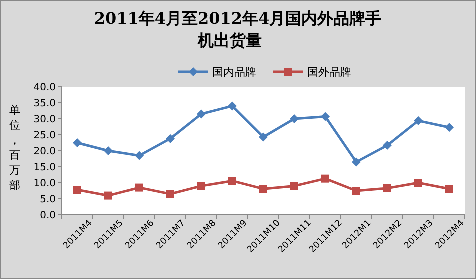 The height and width of the screenshot is (279, 476). Describe the element at coordinates (330, 72) in the screenshot. I see `legend-label: 国外品牌` at that location.